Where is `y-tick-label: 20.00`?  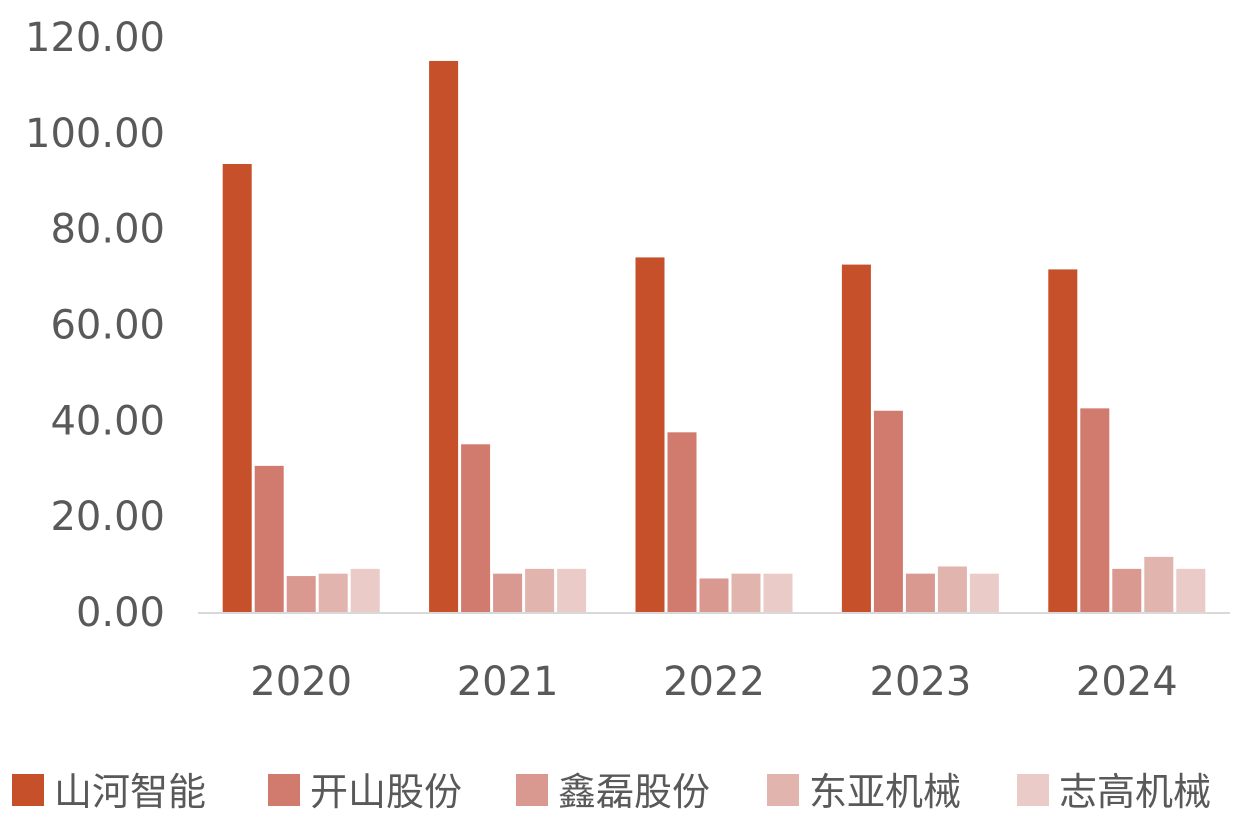 y-tick-label: 20.00 is located at coordinates (107, 517).